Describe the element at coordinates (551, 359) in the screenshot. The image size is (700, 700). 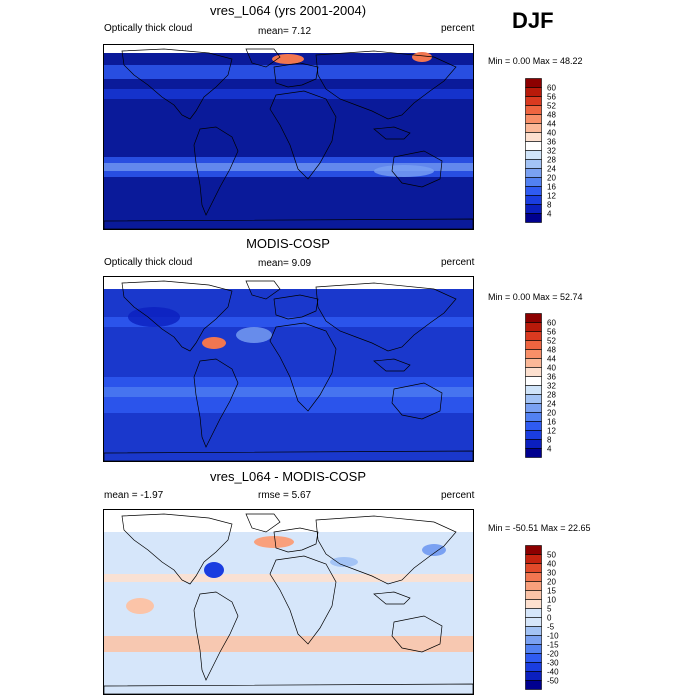
I see `colorbar-tick-label: 44` at that location.